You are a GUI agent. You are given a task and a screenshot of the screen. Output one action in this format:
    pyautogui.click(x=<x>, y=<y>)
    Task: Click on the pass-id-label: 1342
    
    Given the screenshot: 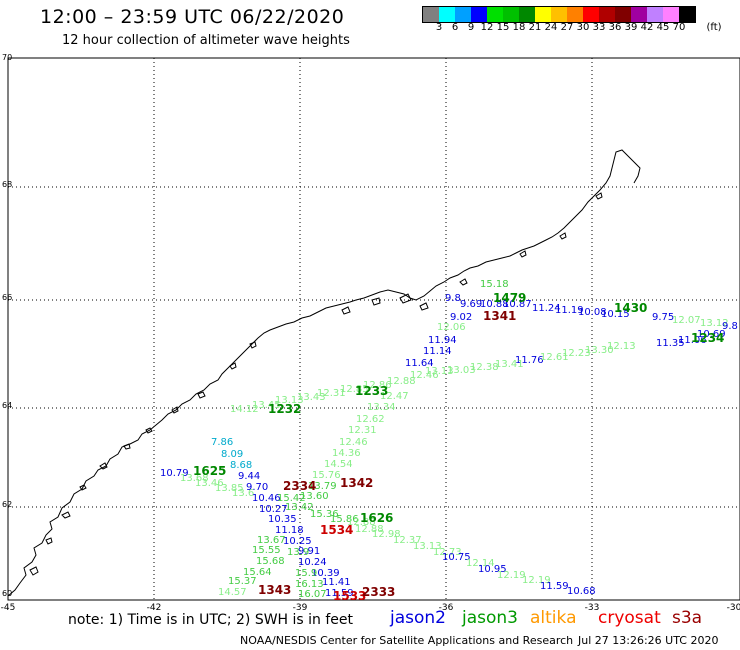 What is the action you would take?
    pyautogui.click(x=356, y=483)
    